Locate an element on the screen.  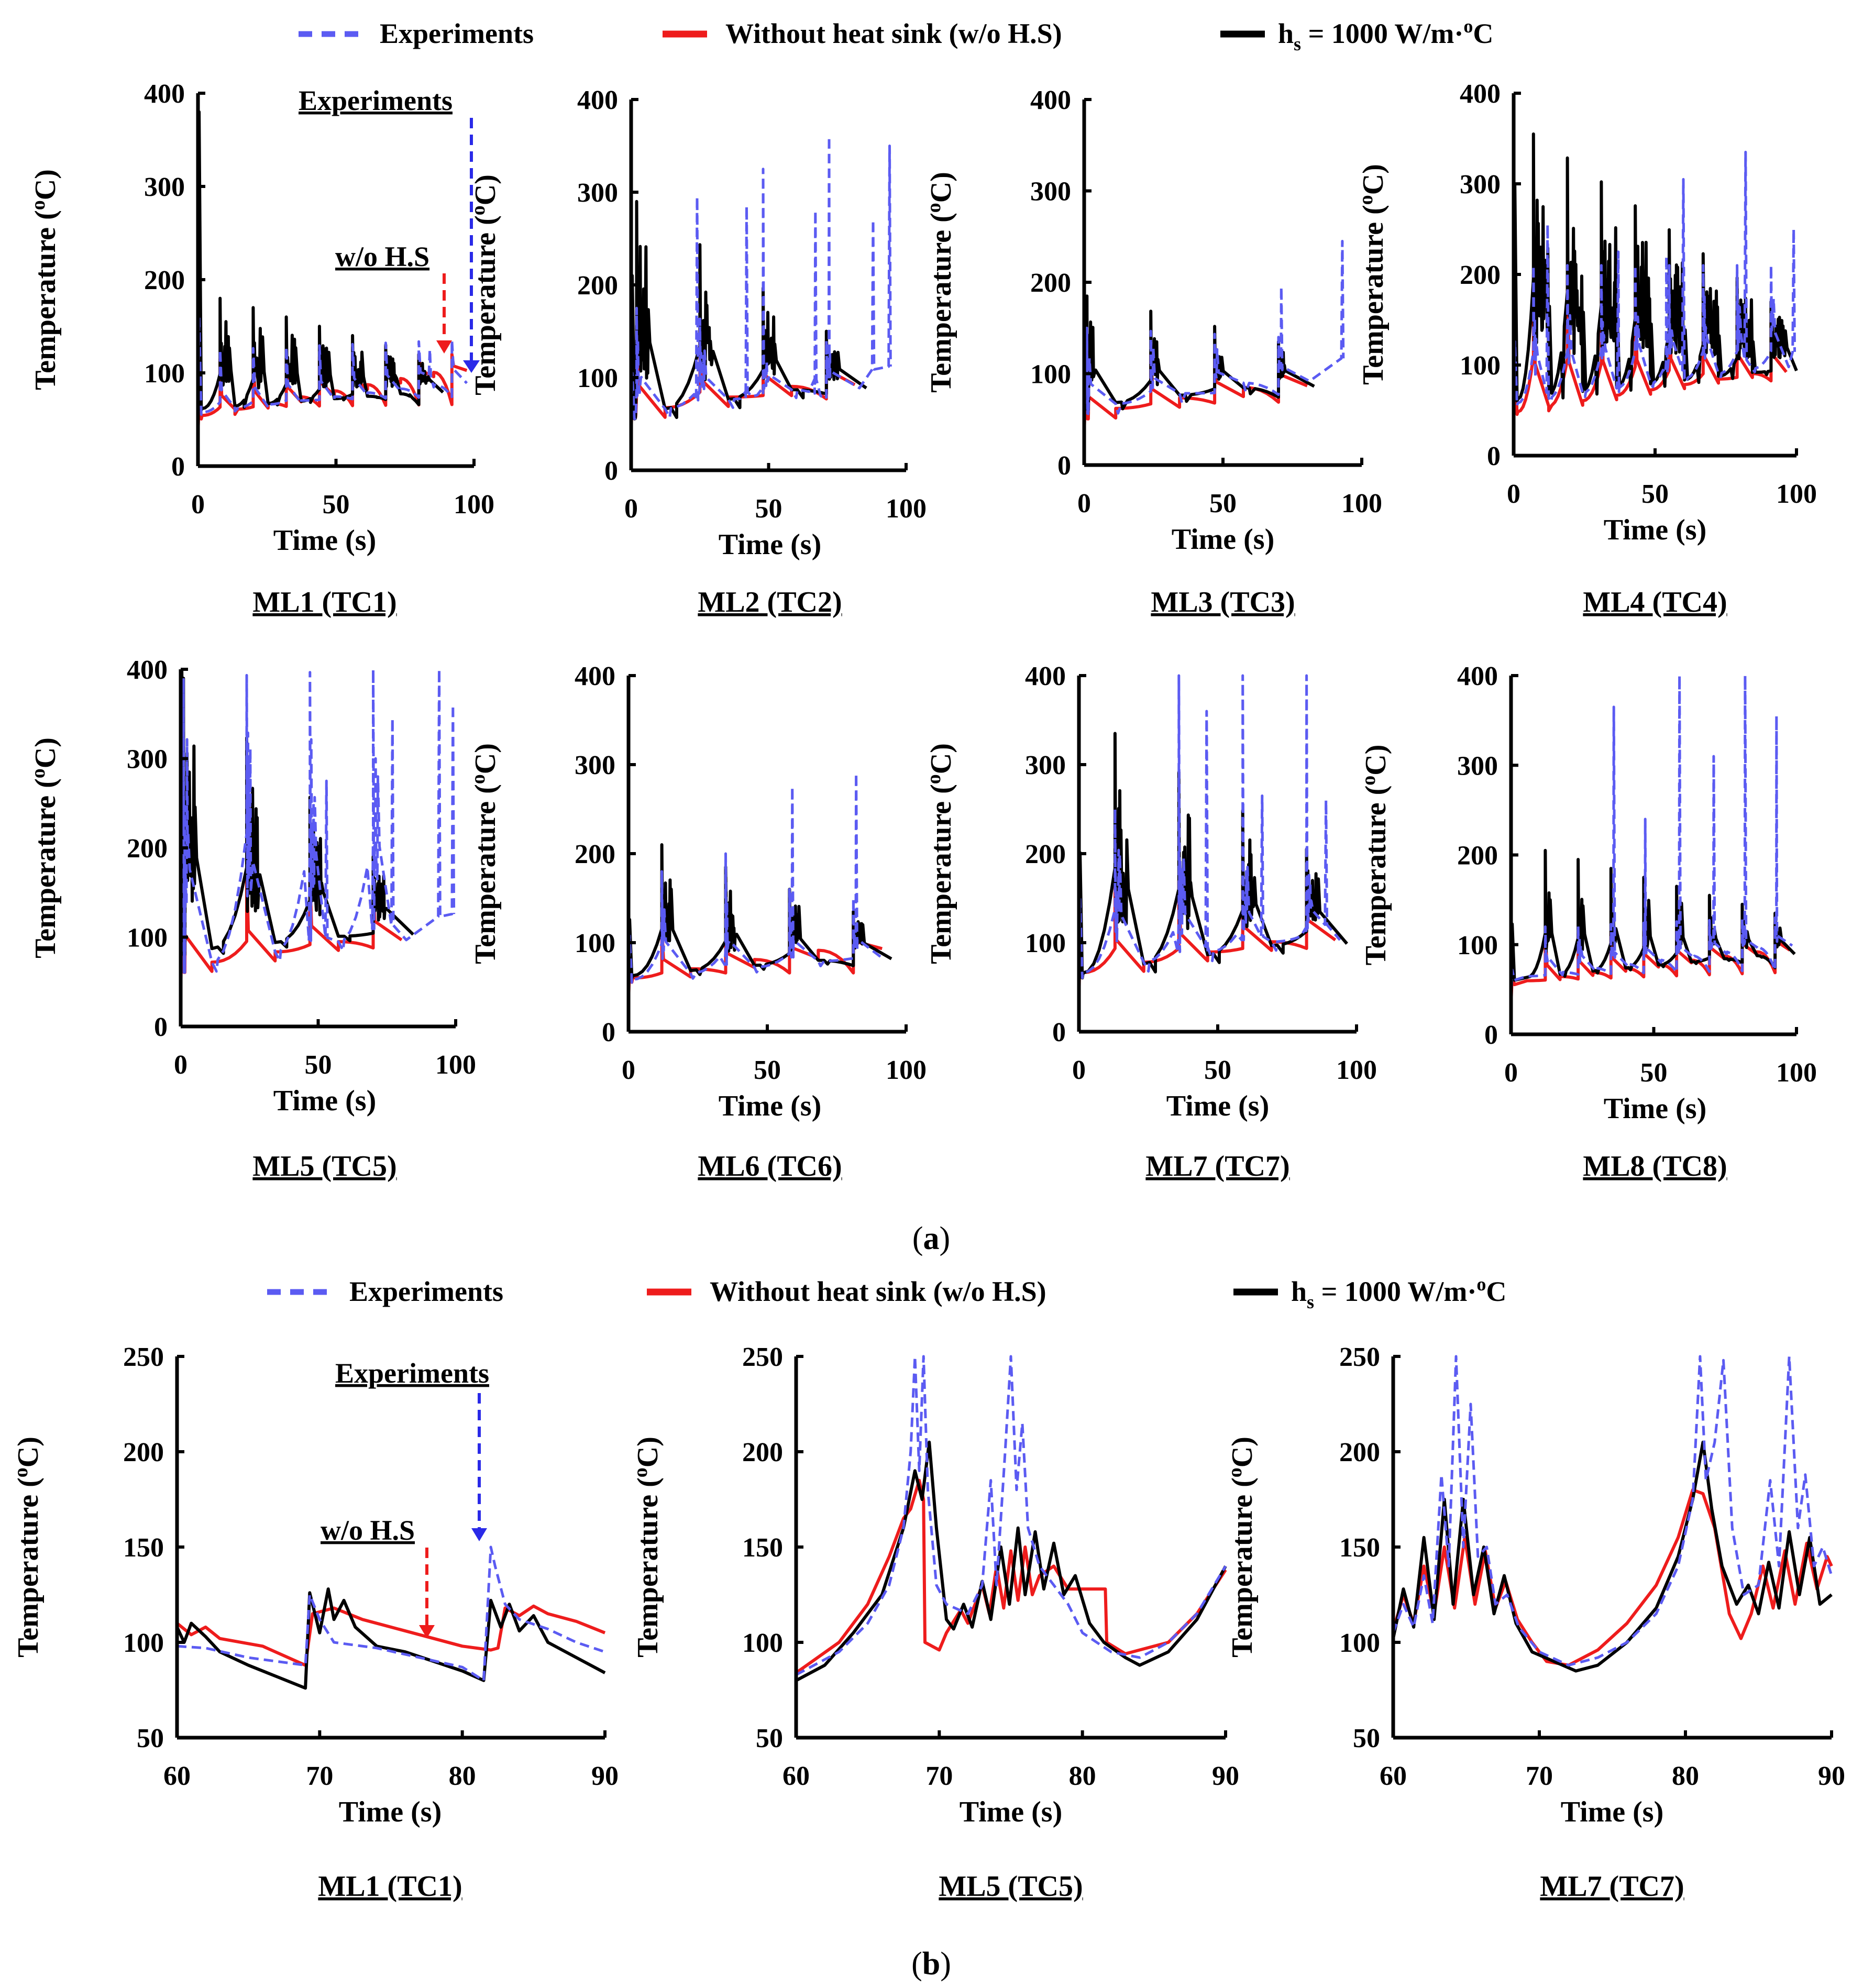
legend-label-with-hs: hs = 1000 W/m·oC is located at coordinates (1386, 35).